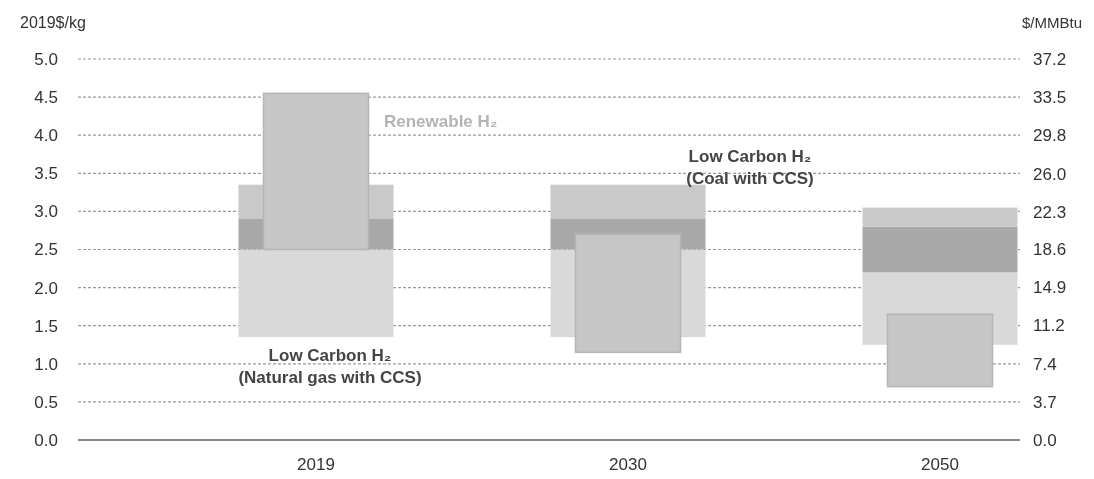 This screenshot has height=479, width=1094. Describe the element at coordinates (46, 98) in the screenshot. I see `y-tick-label: 4.5` at that location.